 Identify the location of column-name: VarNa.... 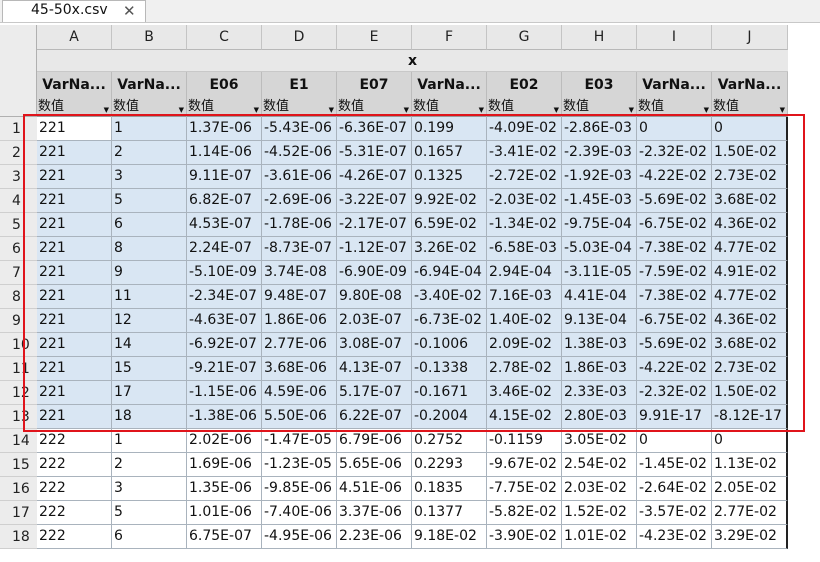
(74, 85).